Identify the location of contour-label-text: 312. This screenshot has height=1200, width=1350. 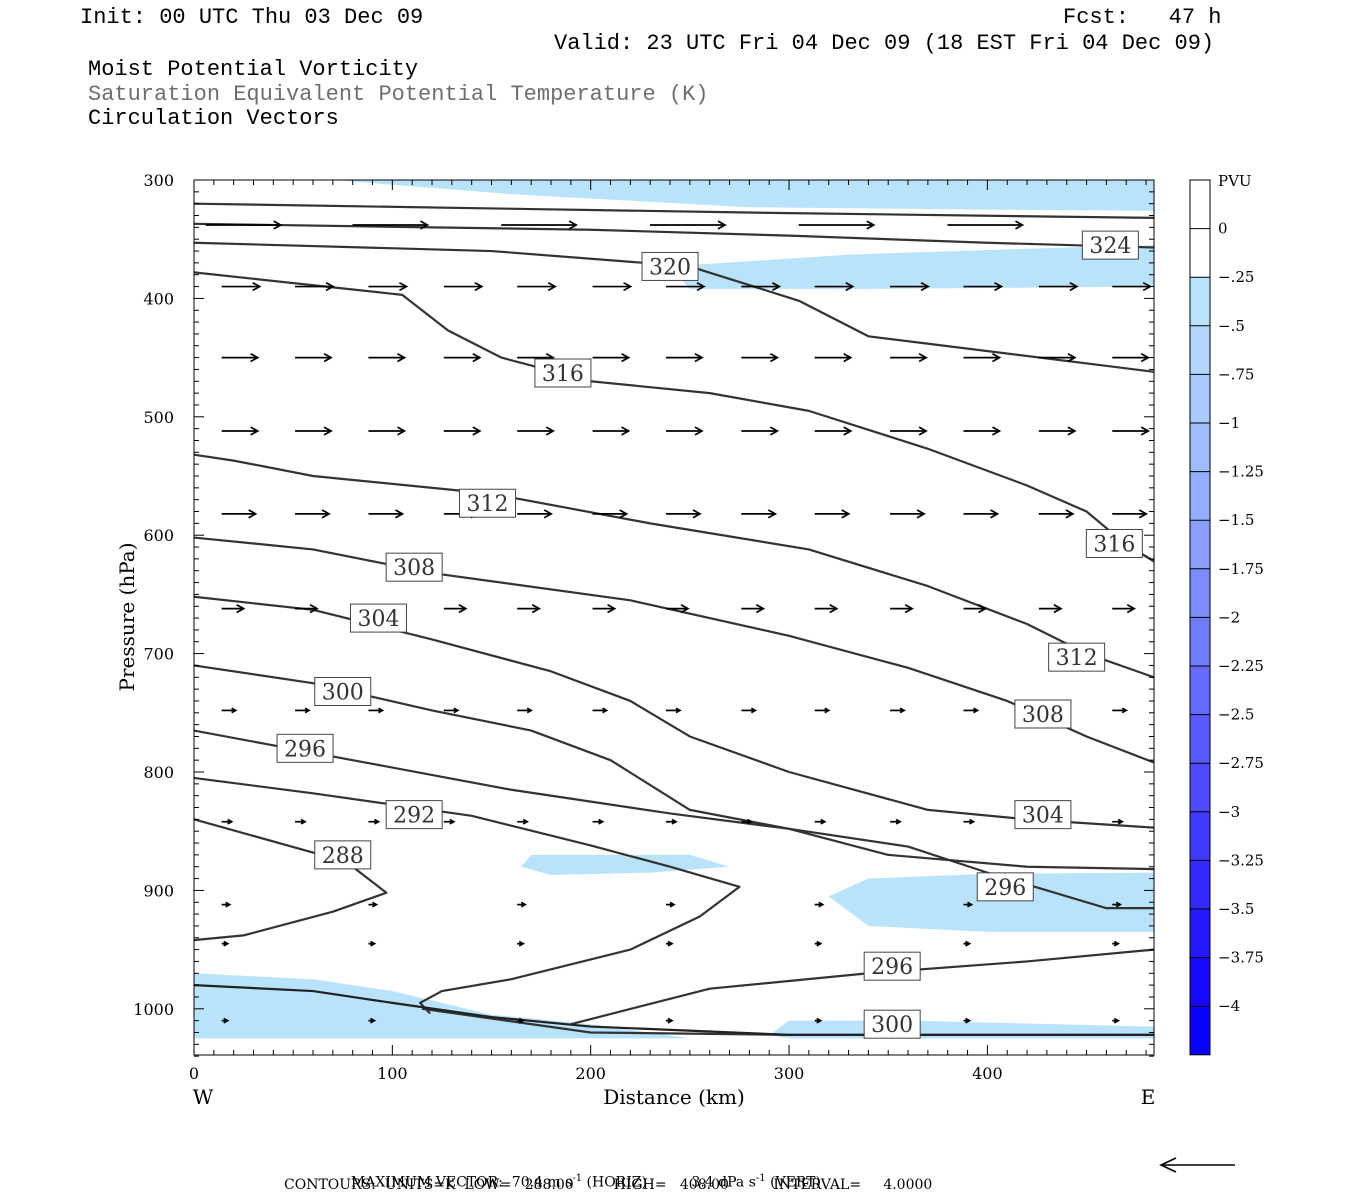
(488, 504).